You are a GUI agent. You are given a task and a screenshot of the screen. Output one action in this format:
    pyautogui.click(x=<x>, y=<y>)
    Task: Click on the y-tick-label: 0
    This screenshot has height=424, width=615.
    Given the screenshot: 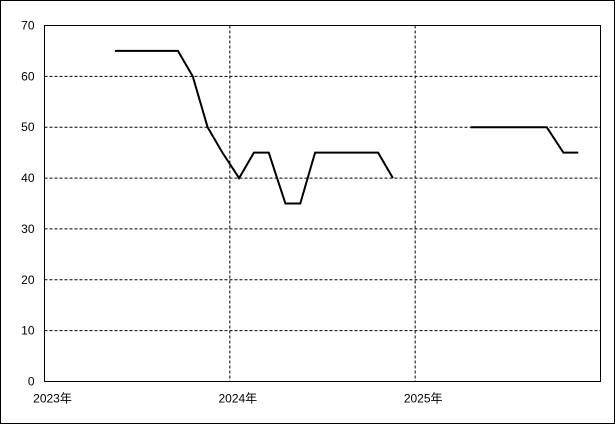 What is the action you would take?
    pyautogui.click(x=31, y=382)
    